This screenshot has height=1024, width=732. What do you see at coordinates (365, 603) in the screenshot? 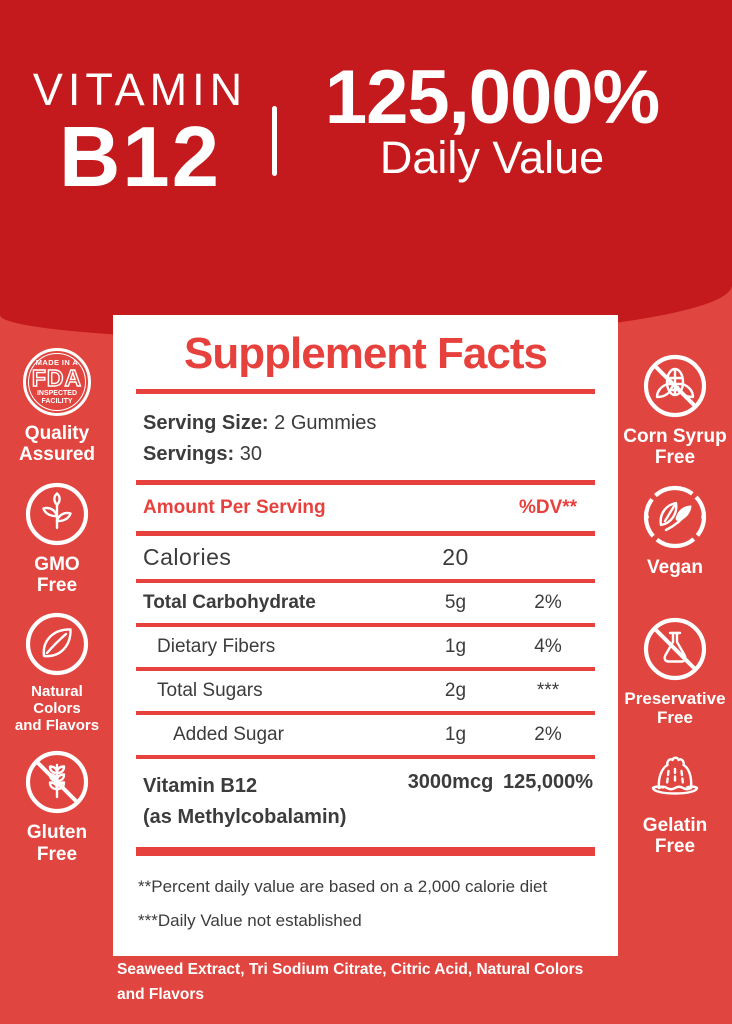
I see `table-row-total-carbohydrate: Total Carbohydrate 5g 2%` at bounding box center [365, 603].